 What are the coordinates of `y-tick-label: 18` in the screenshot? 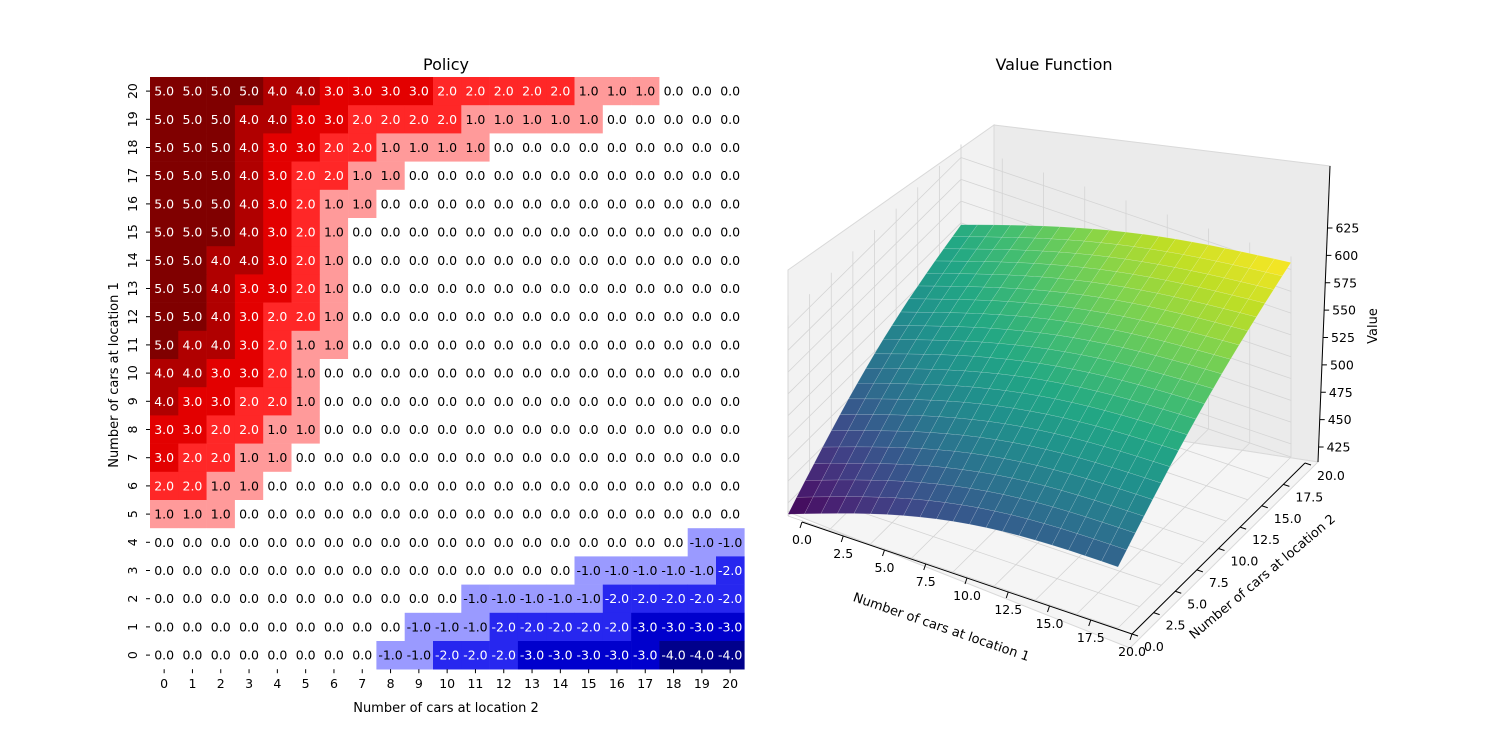 It's located at (132, 148).